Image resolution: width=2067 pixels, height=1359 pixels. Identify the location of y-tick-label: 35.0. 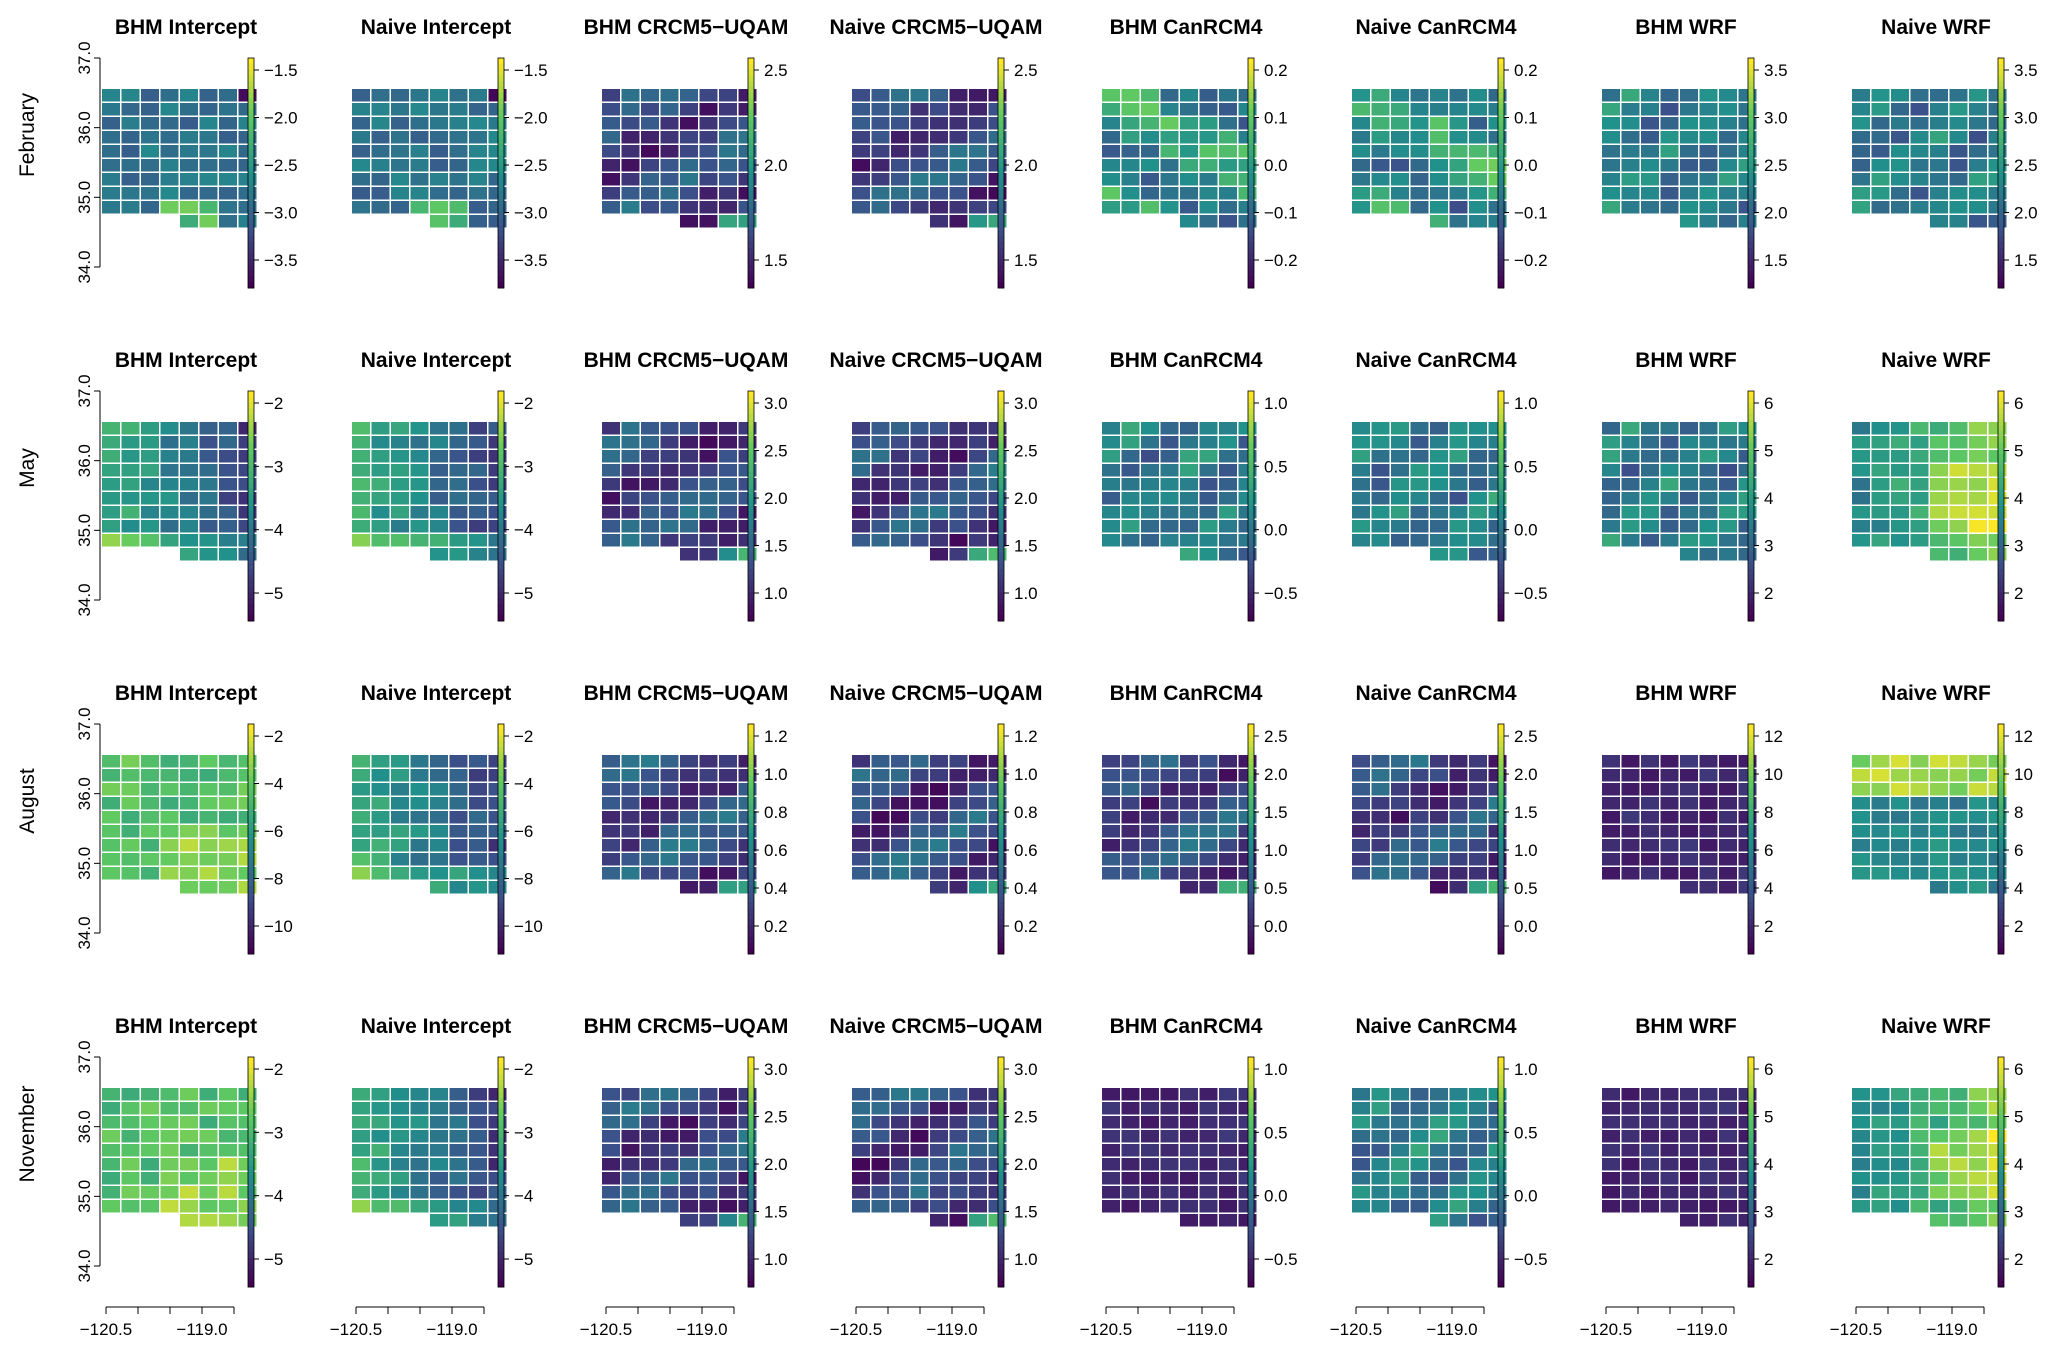
(84, 197).